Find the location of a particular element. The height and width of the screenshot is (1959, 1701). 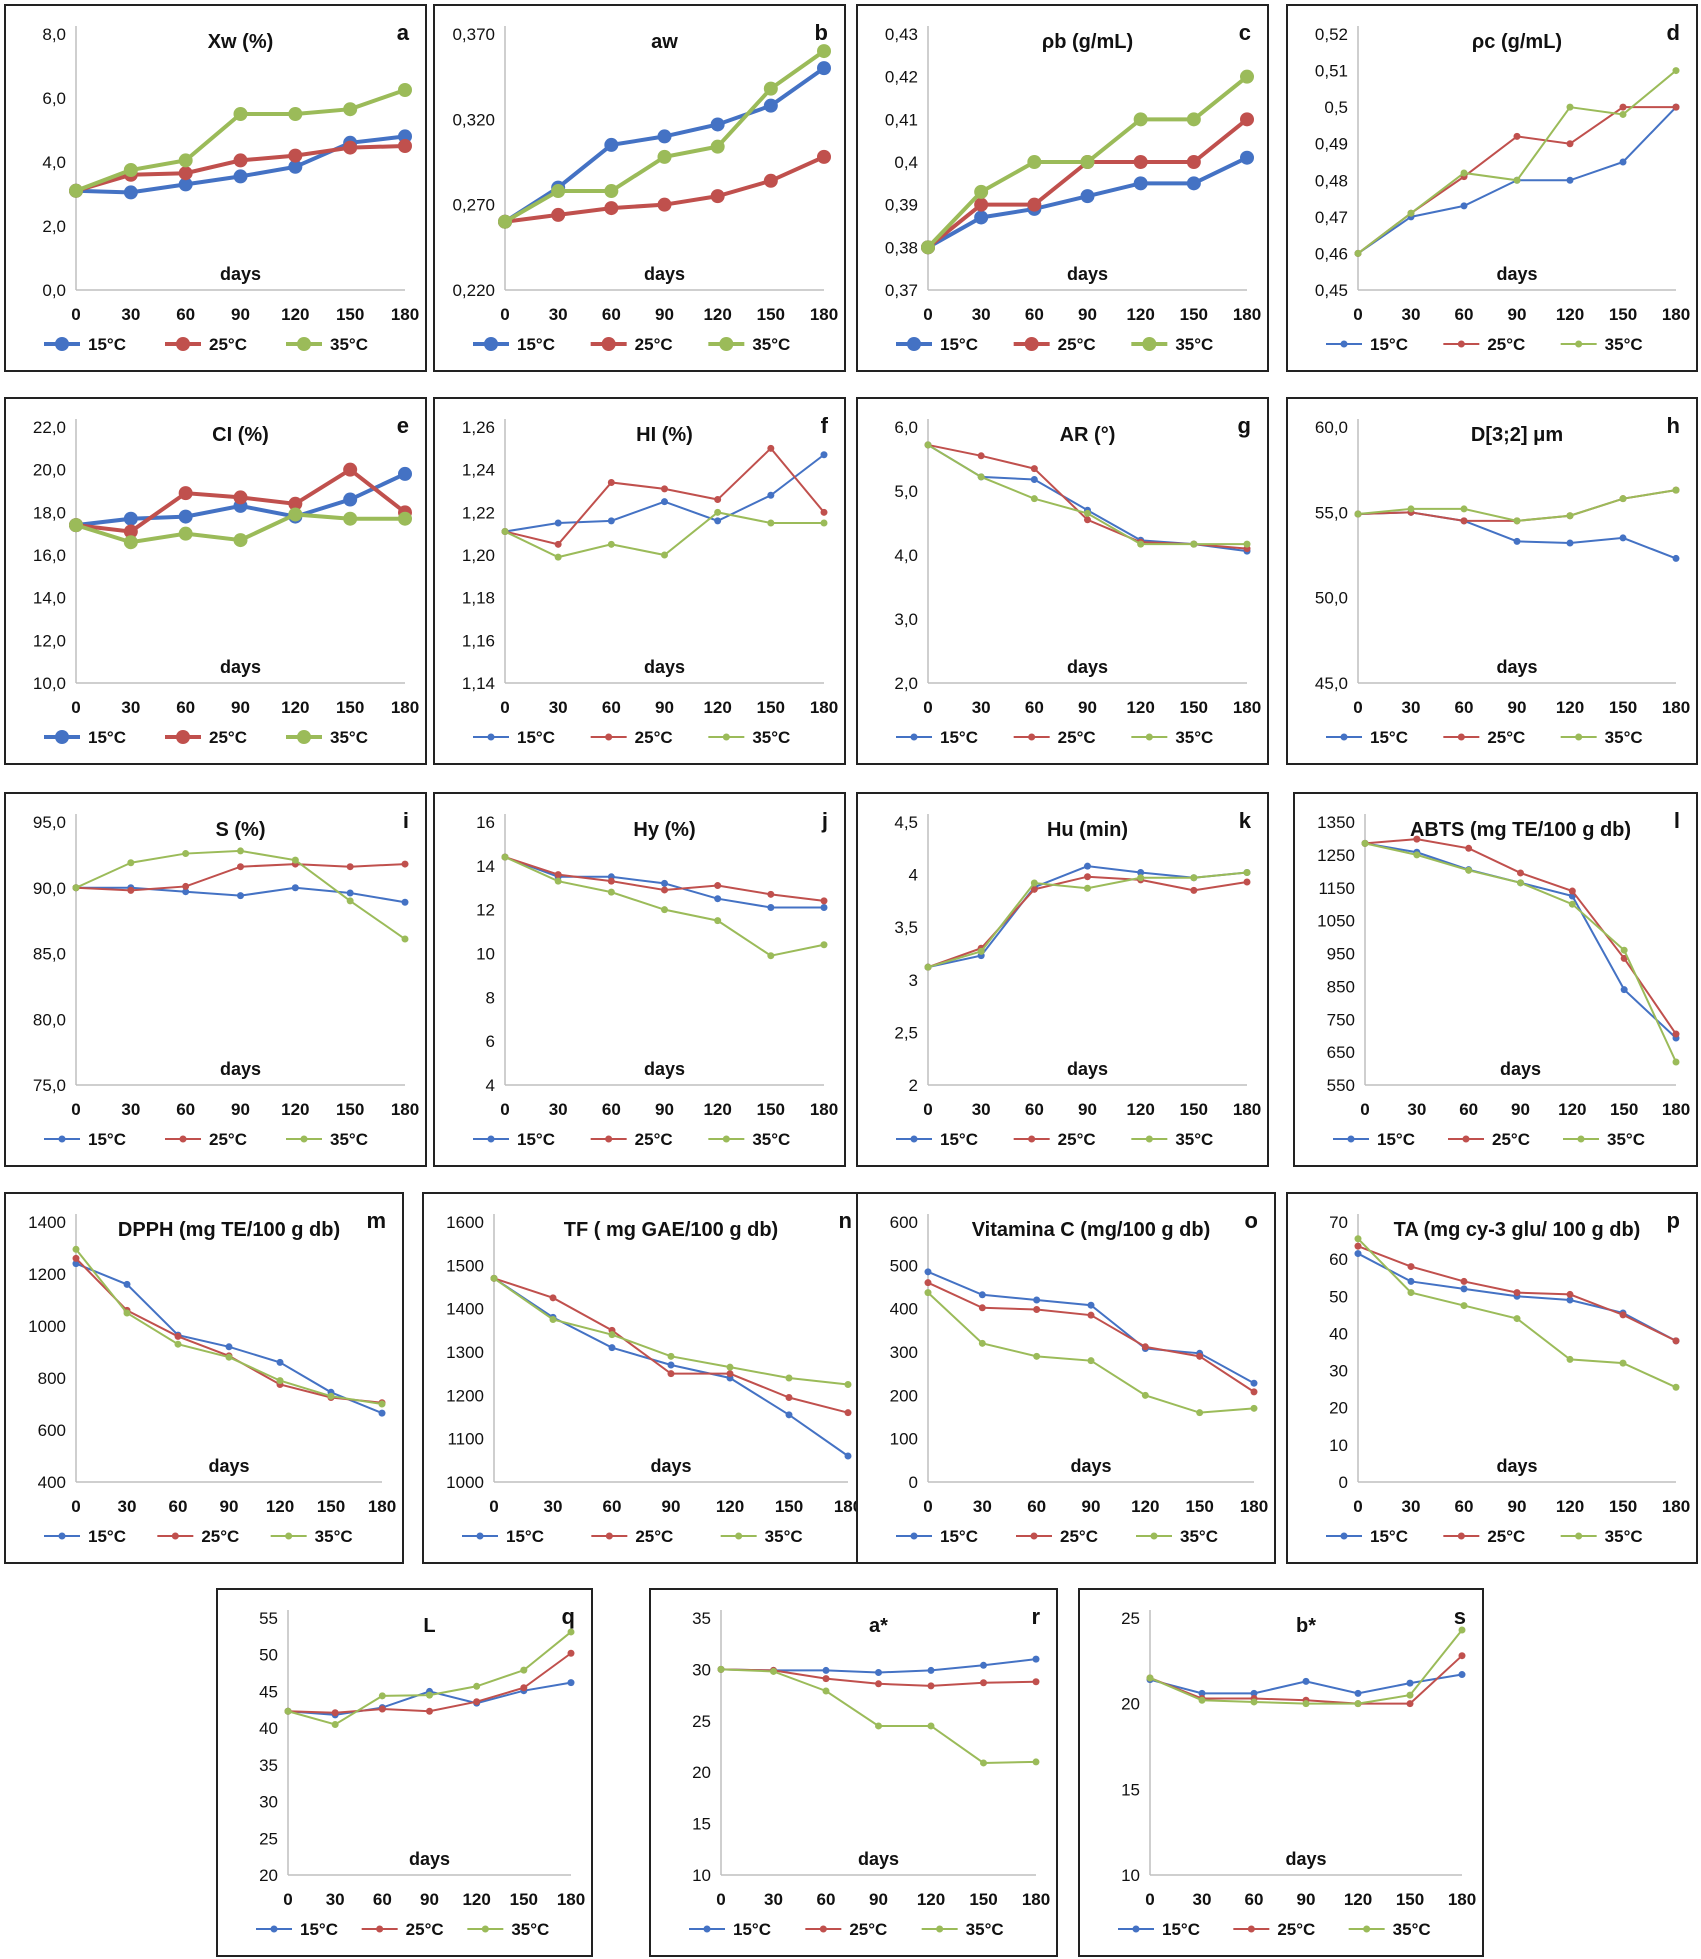

y-tick-label: 300 is located at coordinates (904, 1352).